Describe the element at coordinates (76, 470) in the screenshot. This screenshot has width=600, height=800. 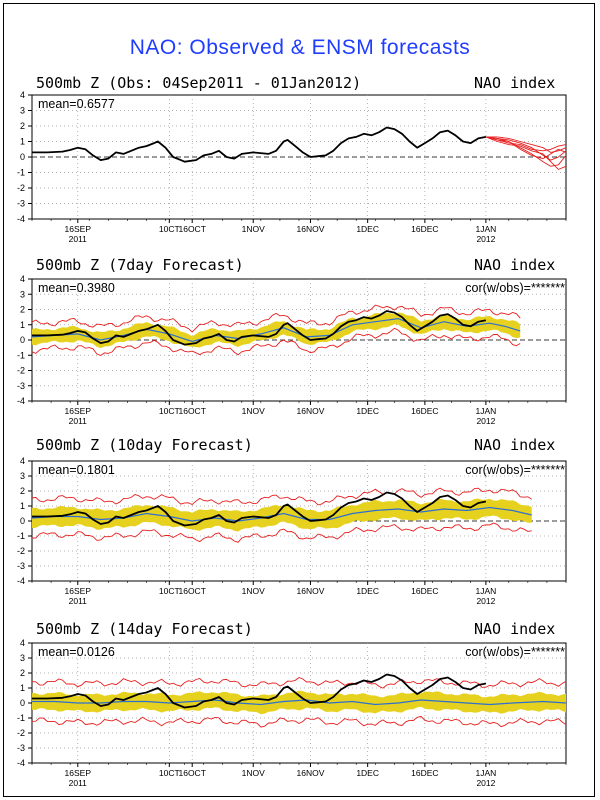
I see `mean-label: mean=0.1801` at that location.